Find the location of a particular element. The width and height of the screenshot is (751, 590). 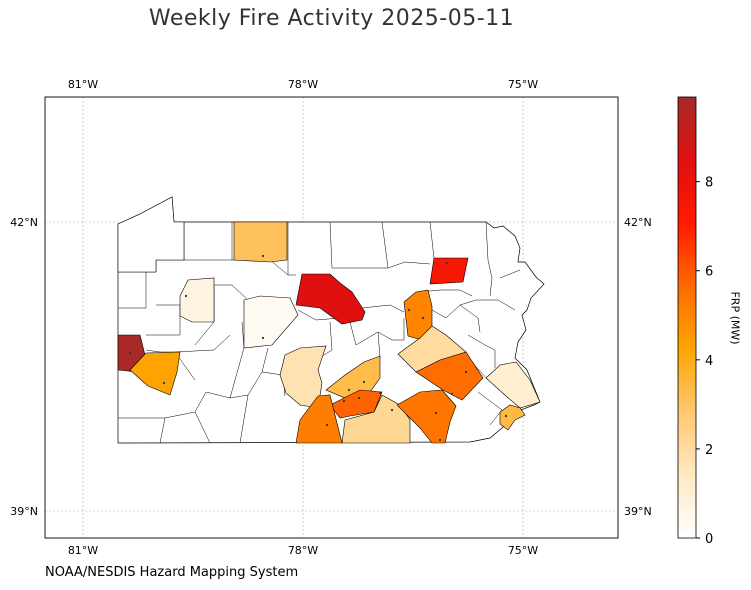

lon-label-bottom-1: 78°W is located at coordinates (303, 550).